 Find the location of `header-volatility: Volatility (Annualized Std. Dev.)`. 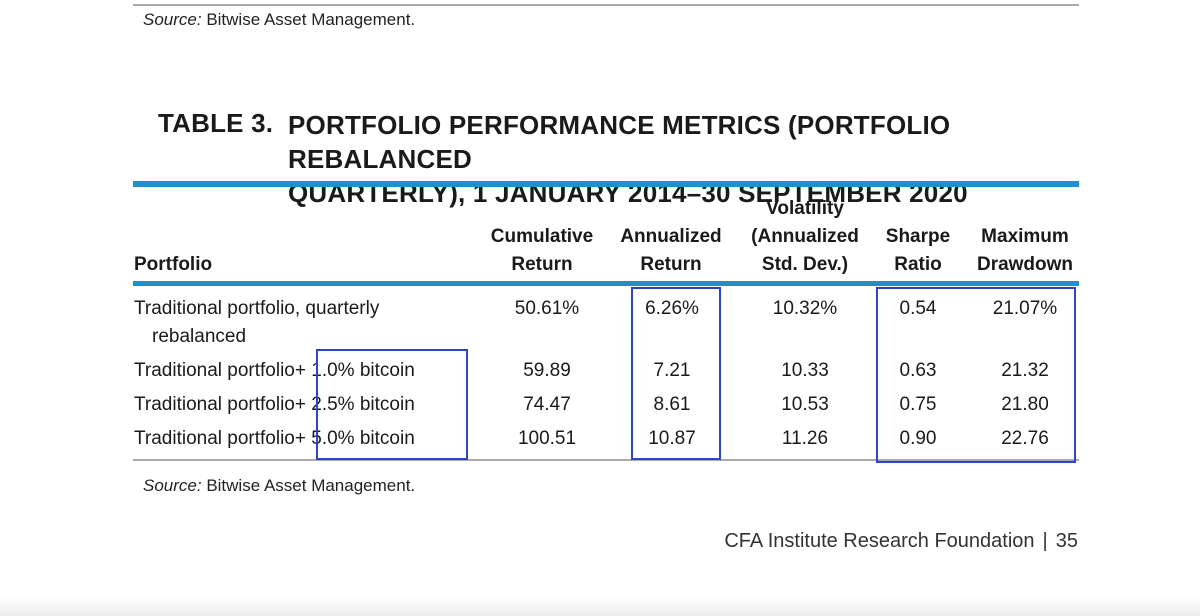

header-volatility: Volatility (Annualized Std. Dev.) is located at coordinates (805, 236).